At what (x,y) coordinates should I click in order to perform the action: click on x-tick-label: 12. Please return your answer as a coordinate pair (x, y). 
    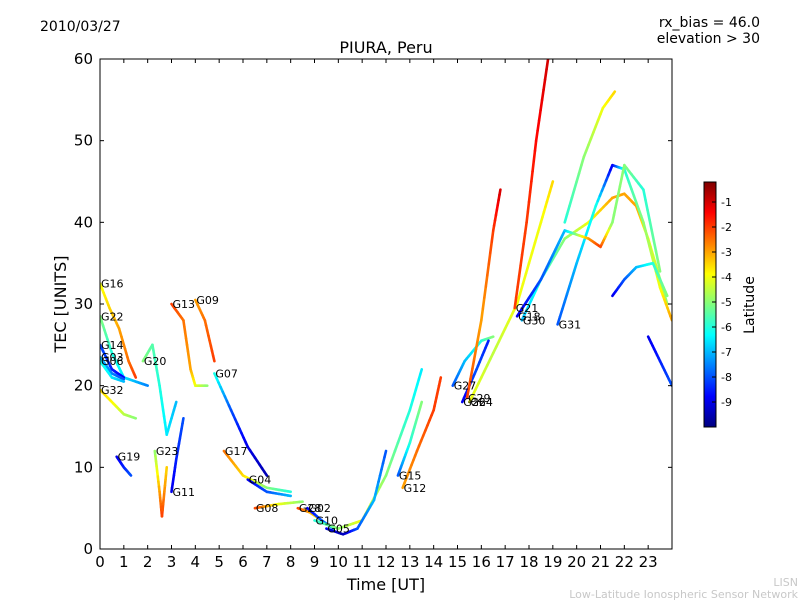
    Looking at the image, I should click on (385, 562).